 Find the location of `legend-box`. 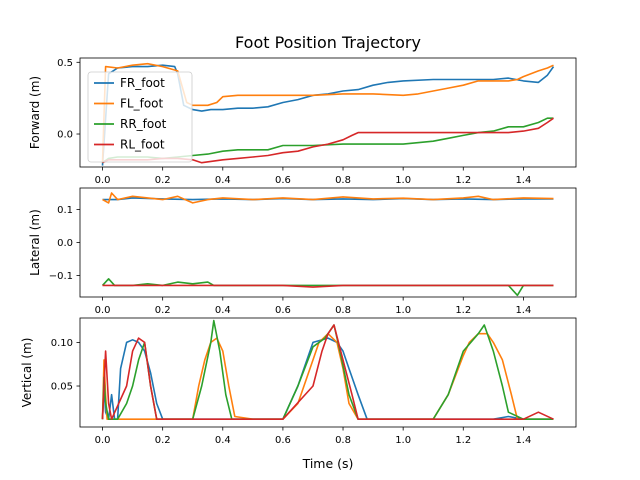

legend-box is located at coordinates (140, 117).